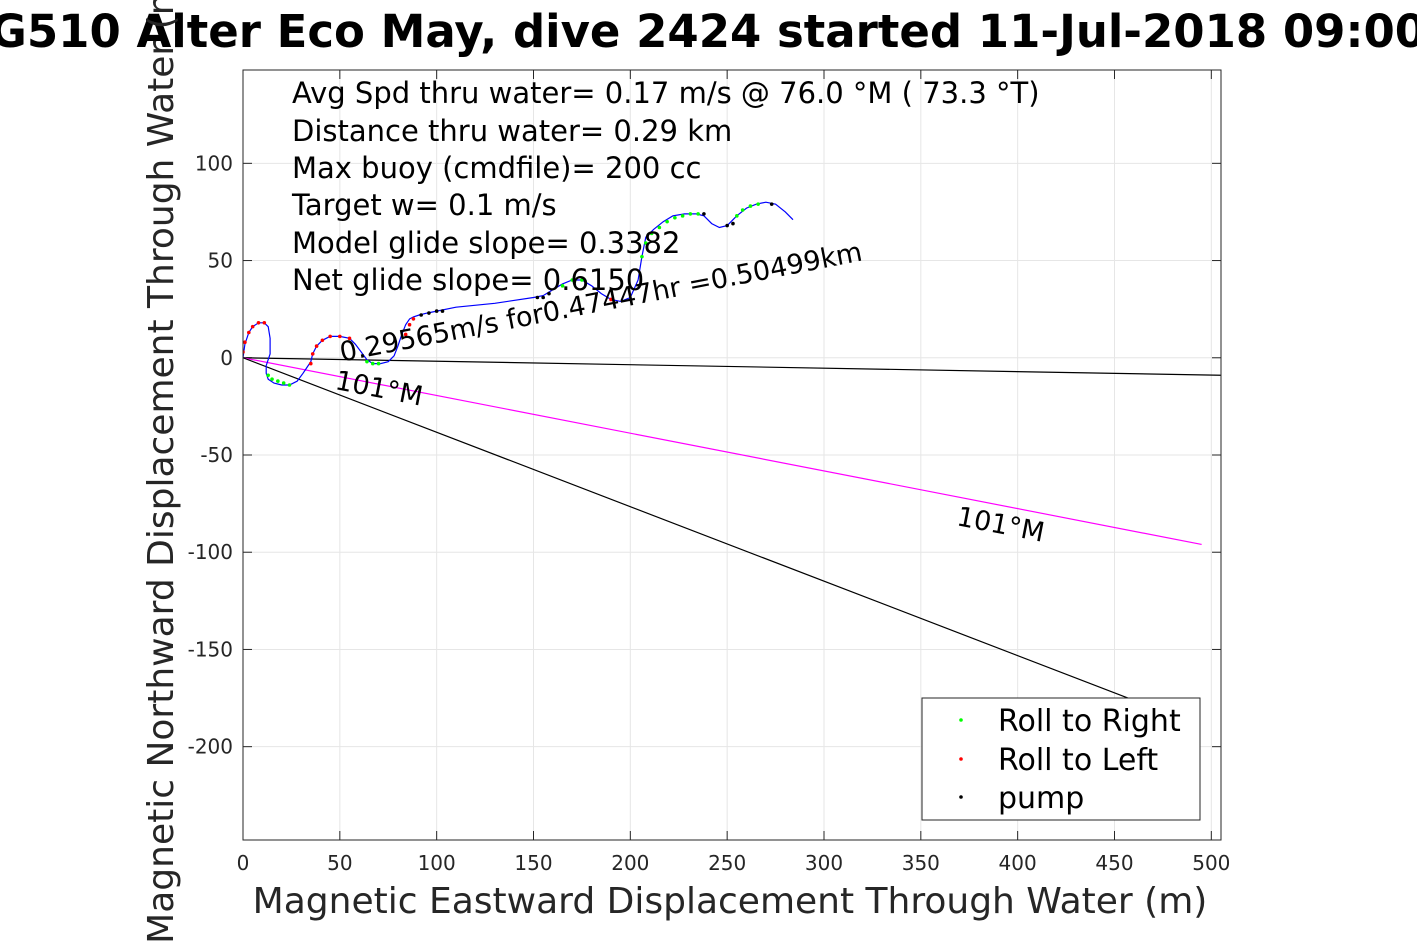 This screenshot has width=1417, height=945. I want to click on current-vector-line, so click(722, 451).